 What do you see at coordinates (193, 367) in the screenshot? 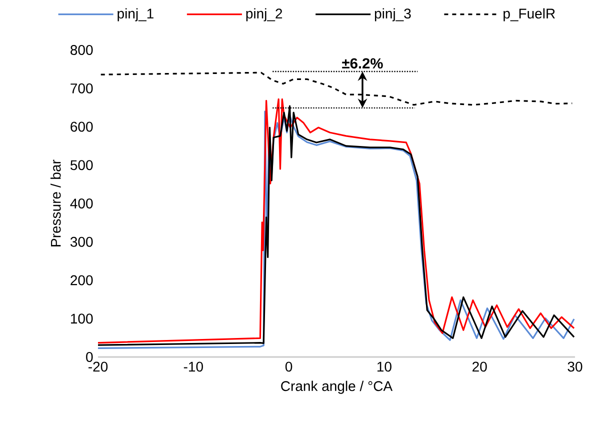
I see `x-tick-label: -10` at bounding box center [193, 367].